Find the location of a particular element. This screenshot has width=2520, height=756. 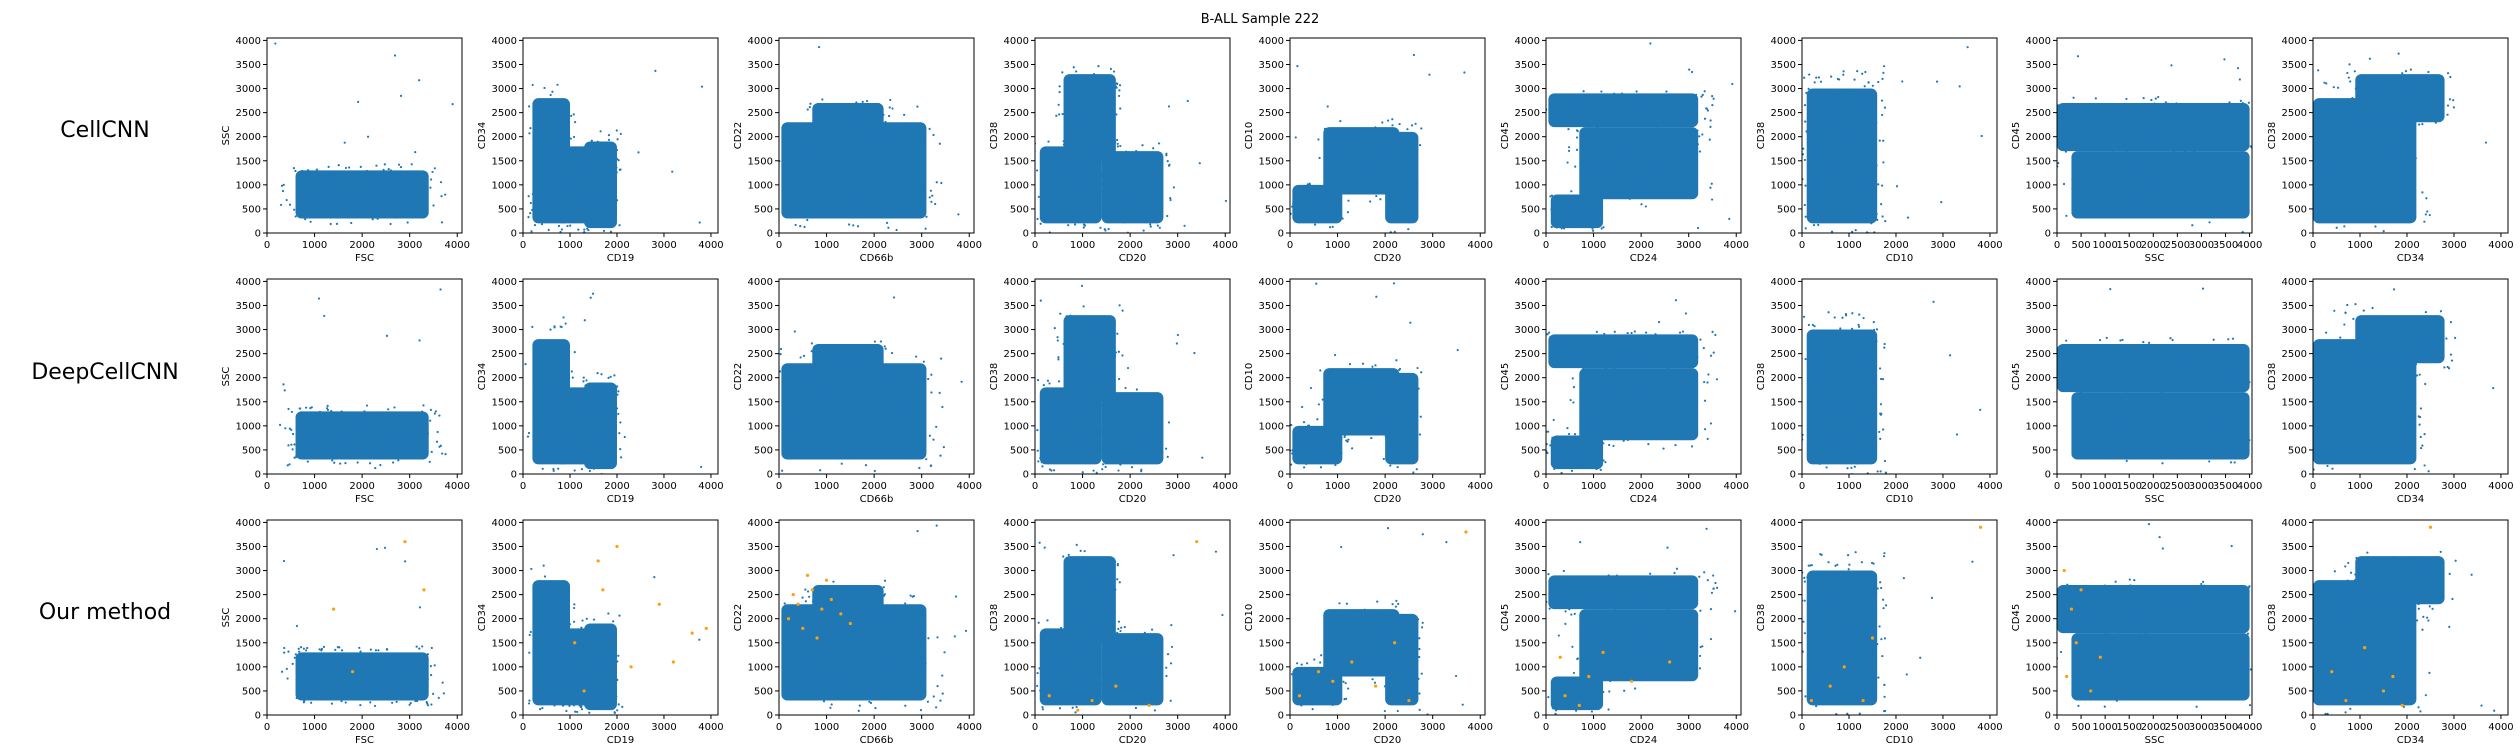

y-tick-label: 3500 is located at coordinates (1271, 306).